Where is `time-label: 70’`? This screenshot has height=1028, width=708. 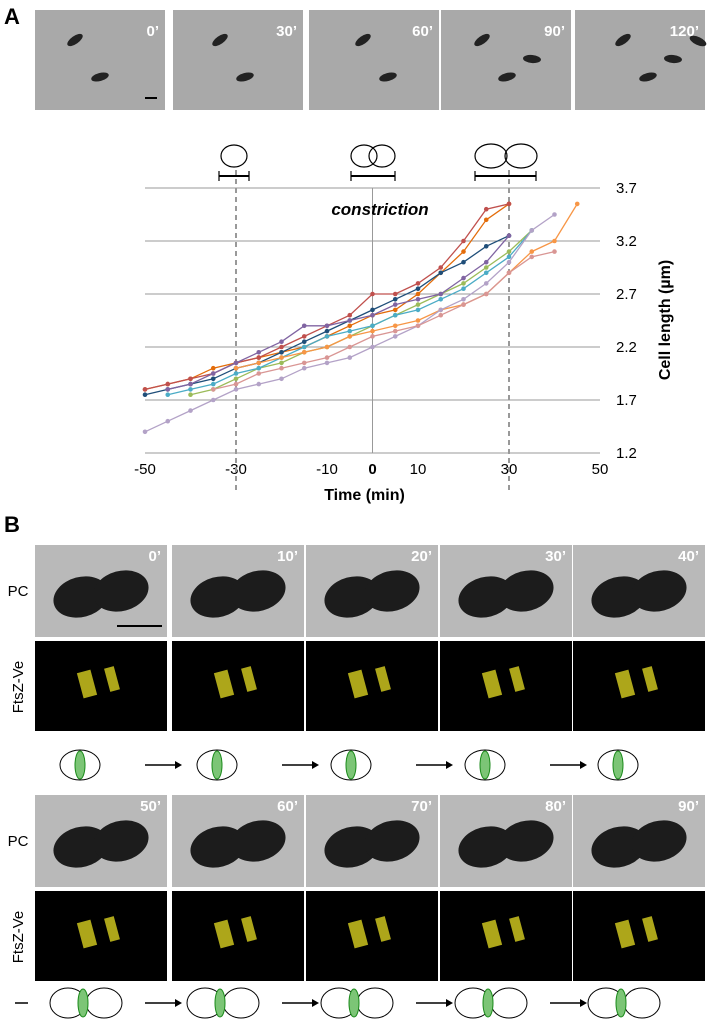 time-label: 70’ is located at coordinates (421, 806).